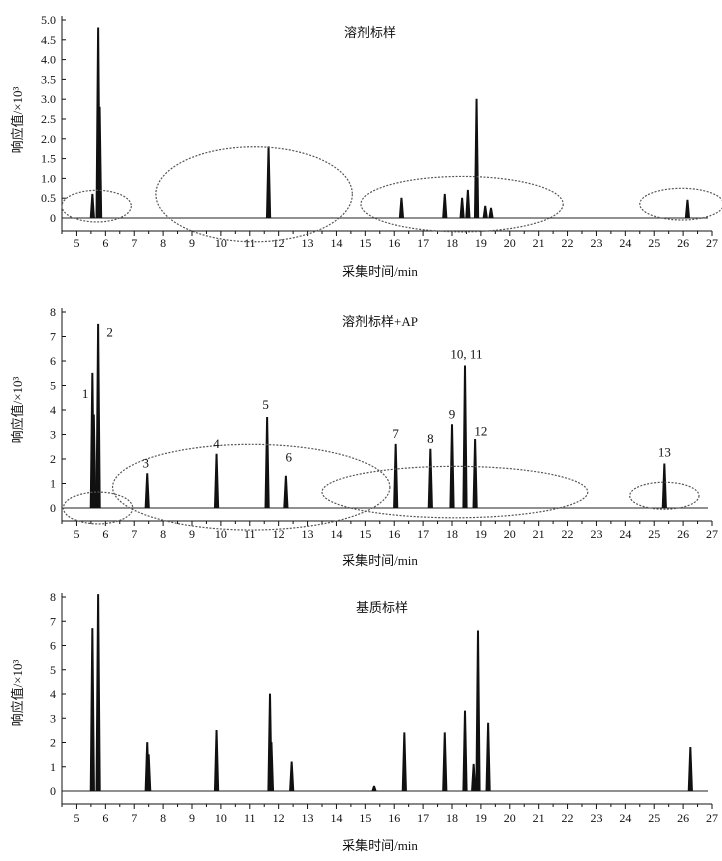  I want to click on peak-label: 13, so click(664, 452).